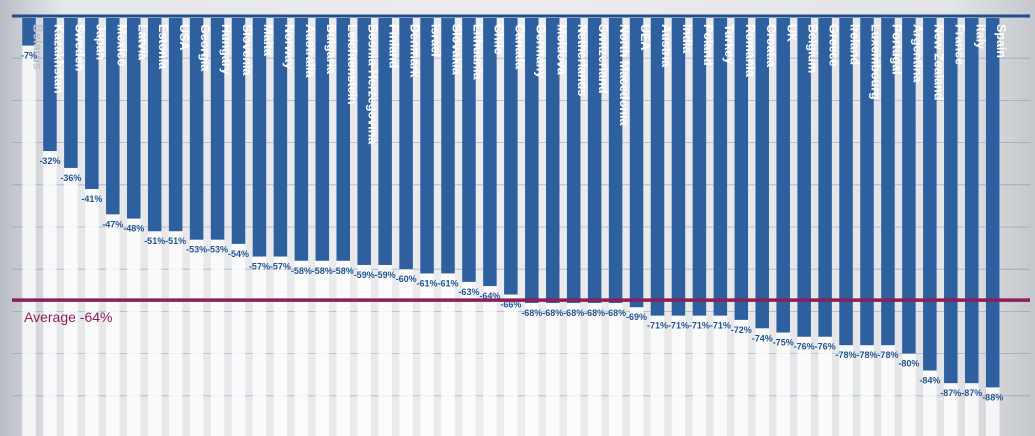  Describe the element at coordinates (196, 250) in the screenshot. I see `value-label: -53%` at that location.